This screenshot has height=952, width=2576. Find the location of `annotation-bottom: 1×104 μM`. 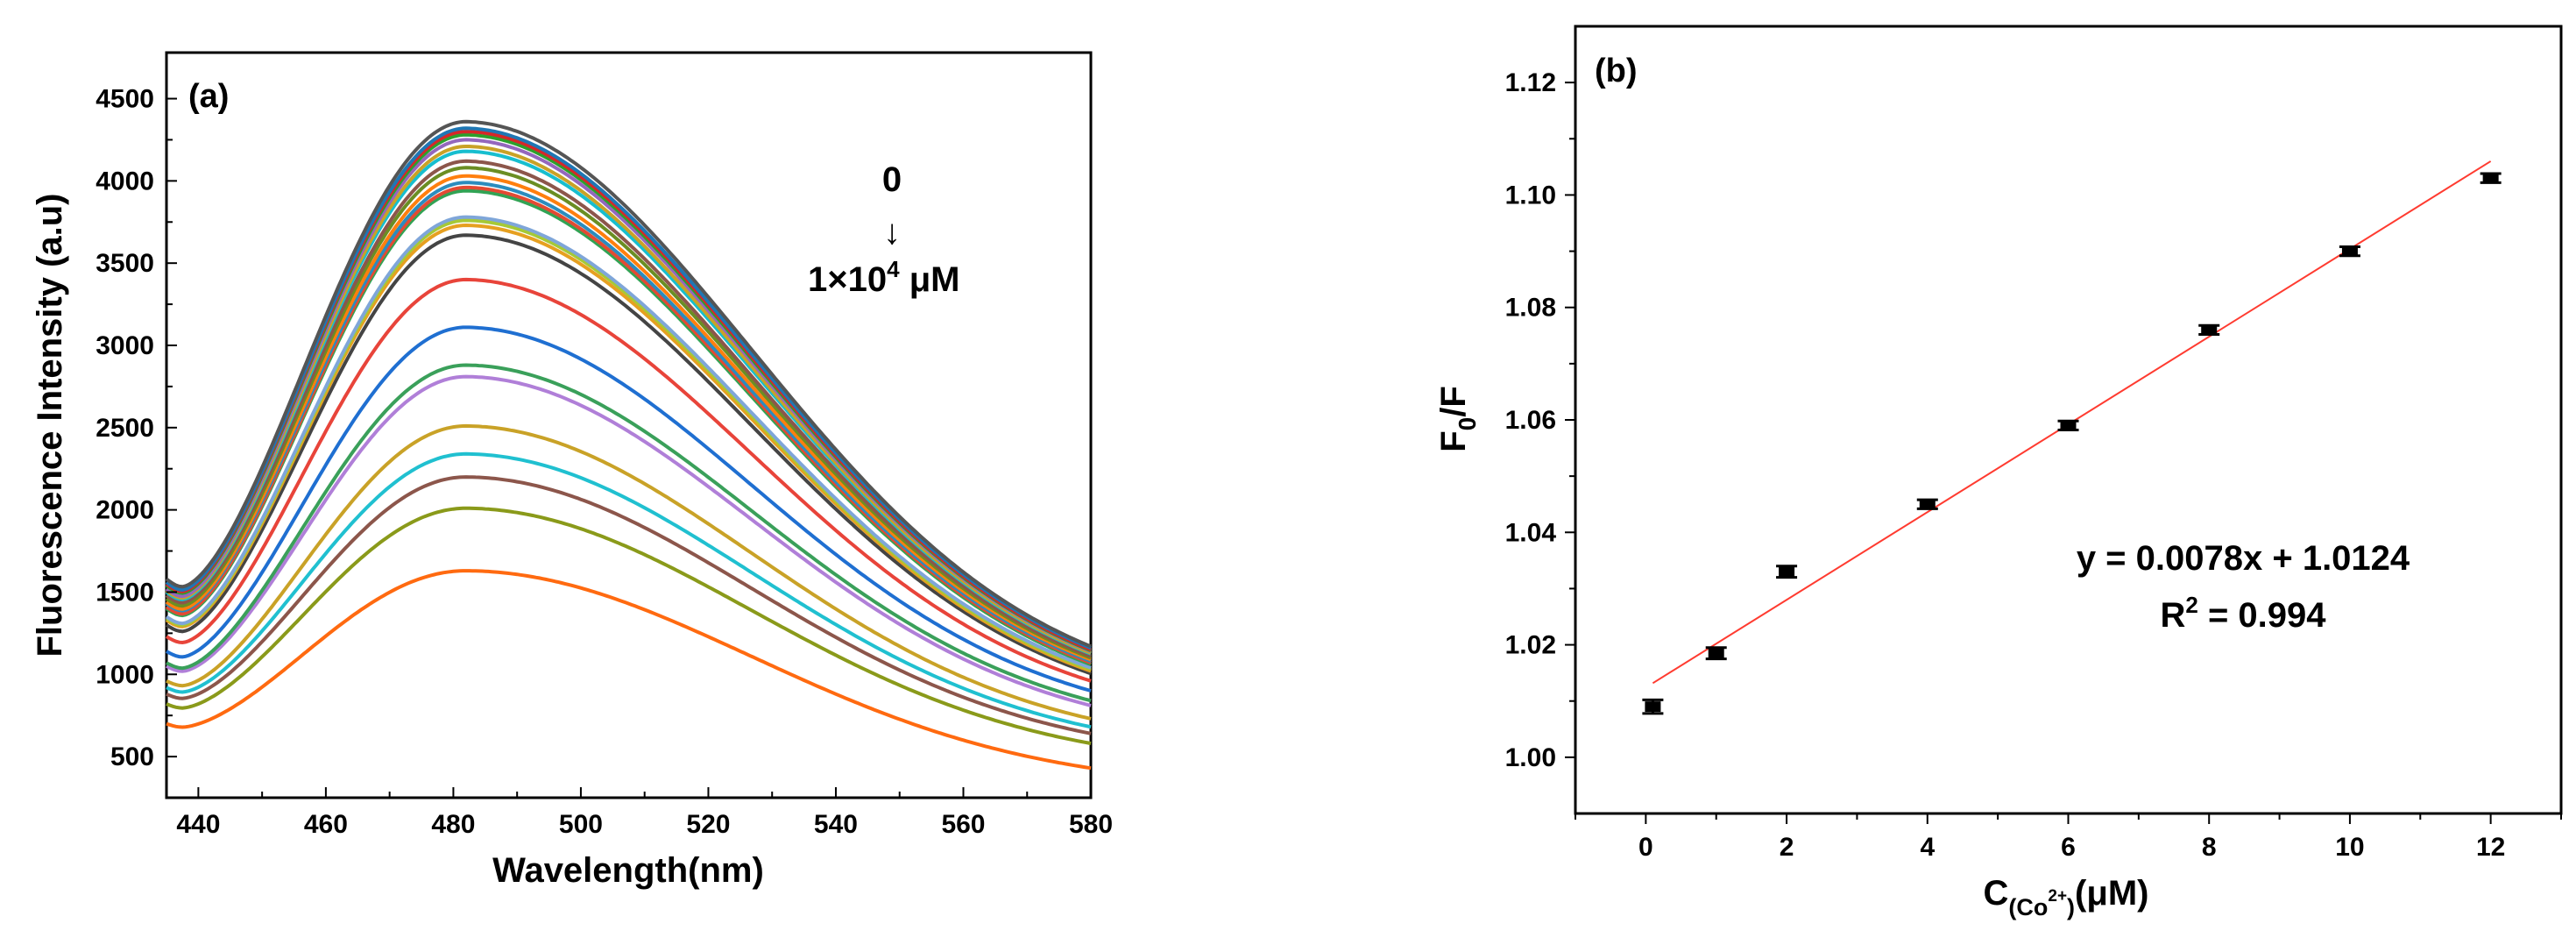

annotation-bottom: 1×104 μM is located at coordinates (883, 277).